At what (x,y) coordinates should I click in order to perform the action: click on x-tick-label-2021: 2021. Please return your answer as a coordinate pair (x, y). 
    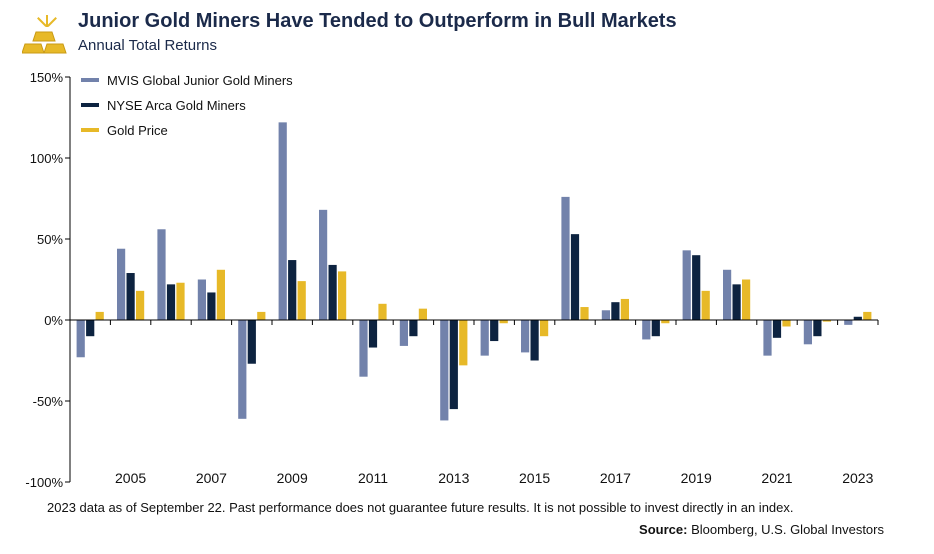
    Looking at the image, I should click on (776, 478).